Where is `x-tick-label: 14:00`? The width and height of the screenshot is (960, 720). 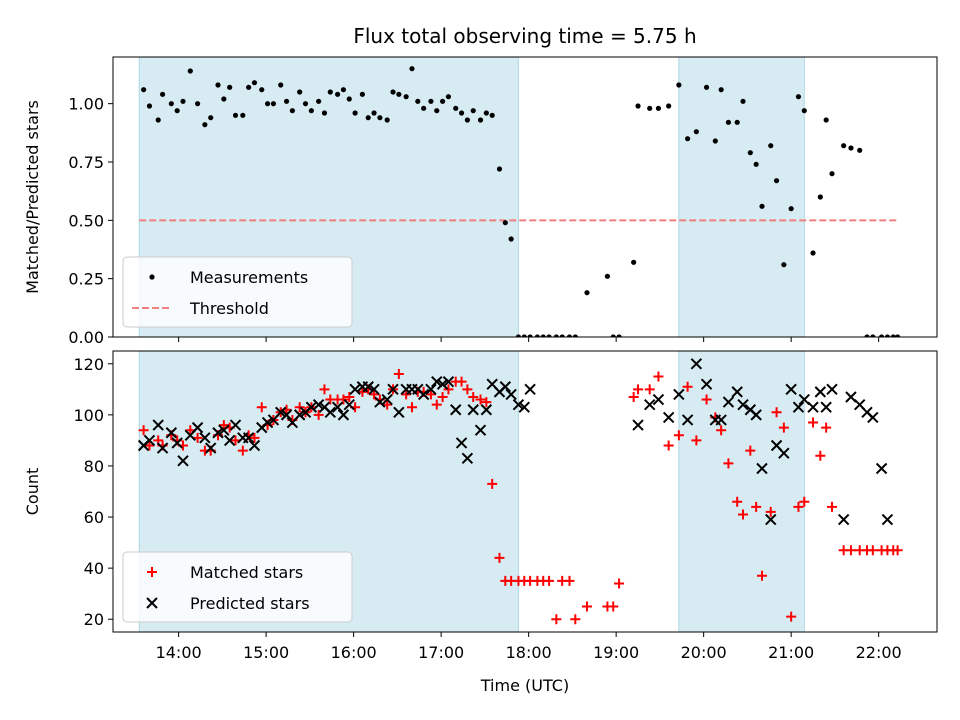 x-tick-label: 14:00 is located at coordinates (179, 652).